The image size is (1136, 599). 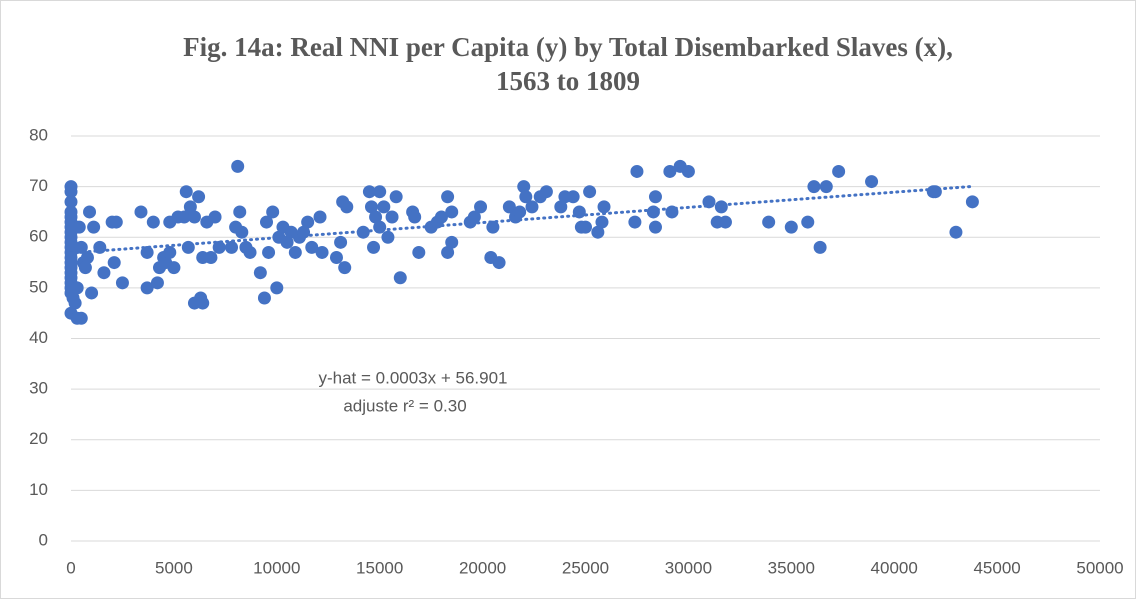 What do you see at coordinates (1099, 567) in the screenshot?
I see `x-tick-label: 50000` at bounding box center [1099, 567].